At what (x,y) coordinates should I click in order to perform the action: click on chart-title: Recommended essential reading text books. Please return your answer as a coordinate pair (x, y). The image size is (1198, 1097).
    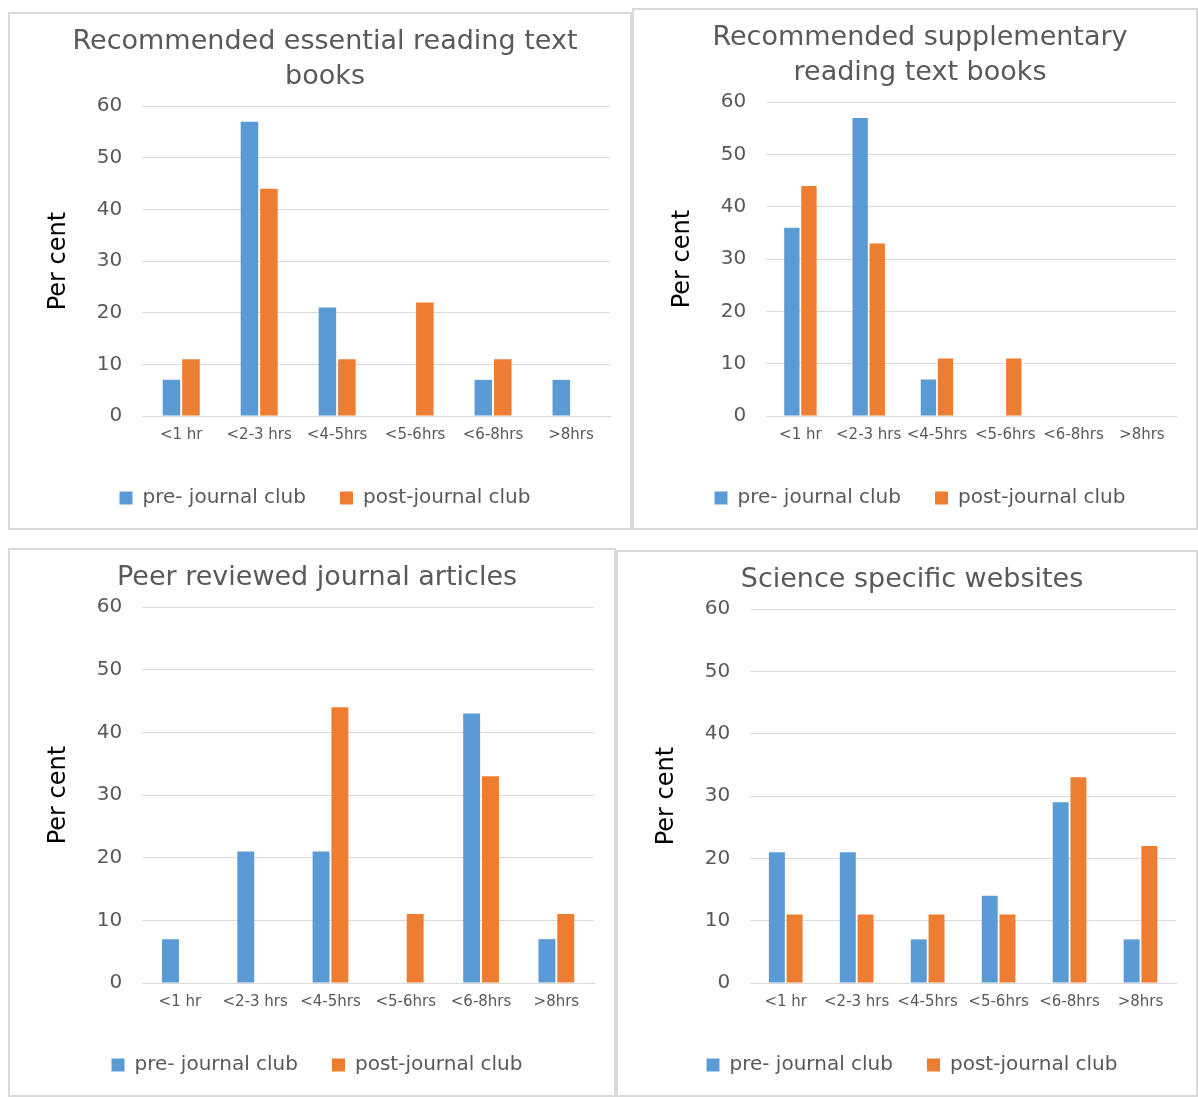
    Looking at the image, I should click on (325, 56).